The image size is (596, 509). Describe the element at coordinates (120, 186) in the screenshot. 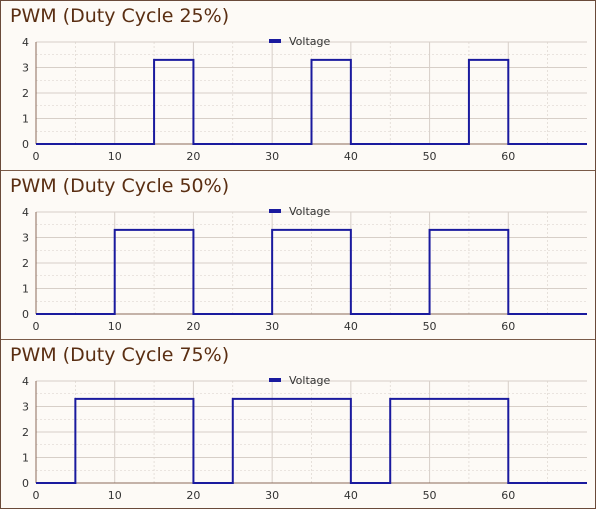

I see `chart-title: PWM (Duty Cycle 50%)` at that location.